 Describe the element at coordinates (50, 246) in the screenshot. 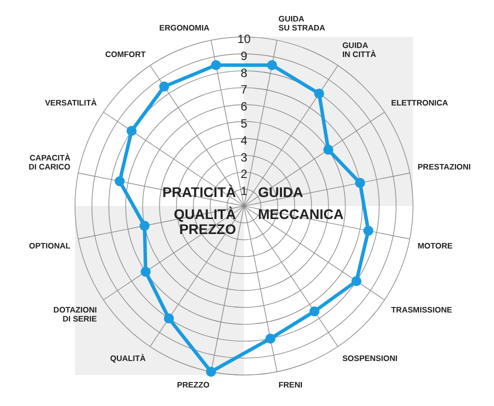

I see `spoke-label: OPTIONAL` at that location.